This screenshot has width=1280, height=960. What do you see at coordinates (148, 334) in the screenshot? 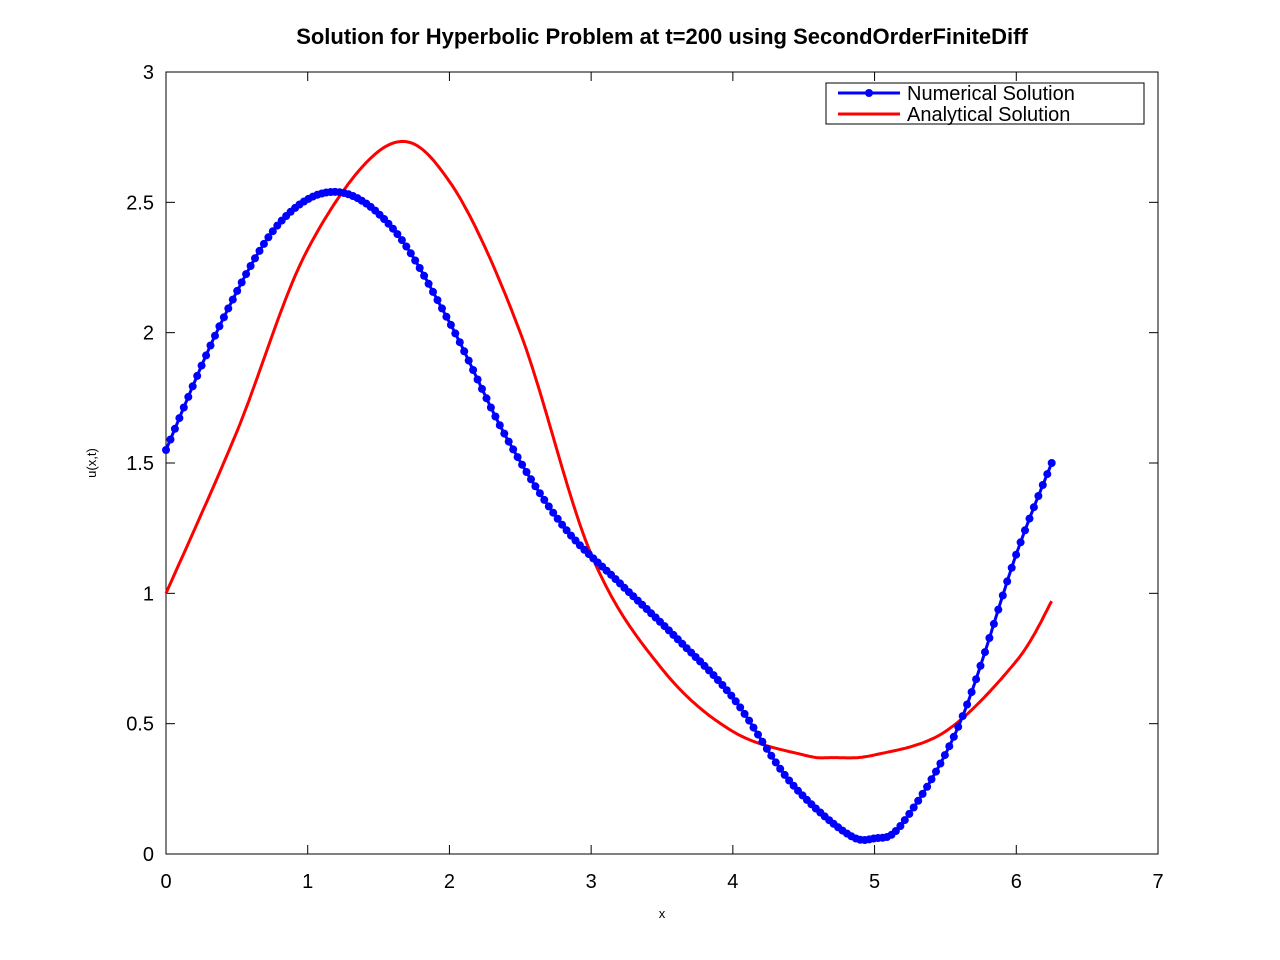
I see `y-tick-label: 2` at bounding box center [148, 334].